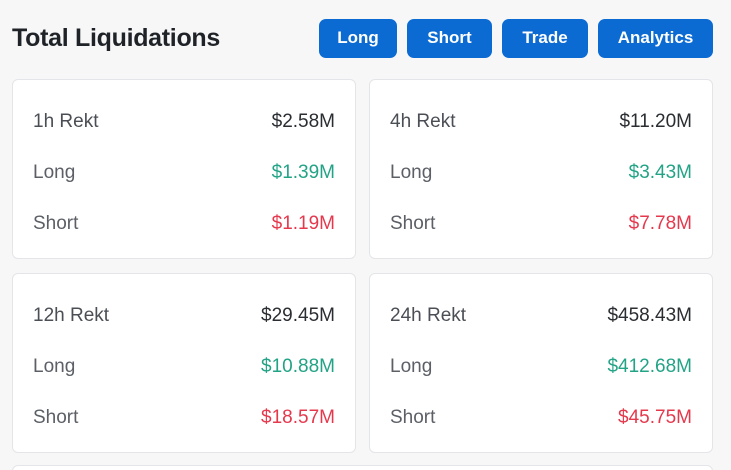 The image size is (731, 470). I want to click on card-short-row: Short $45.75M, so click(541, 417).